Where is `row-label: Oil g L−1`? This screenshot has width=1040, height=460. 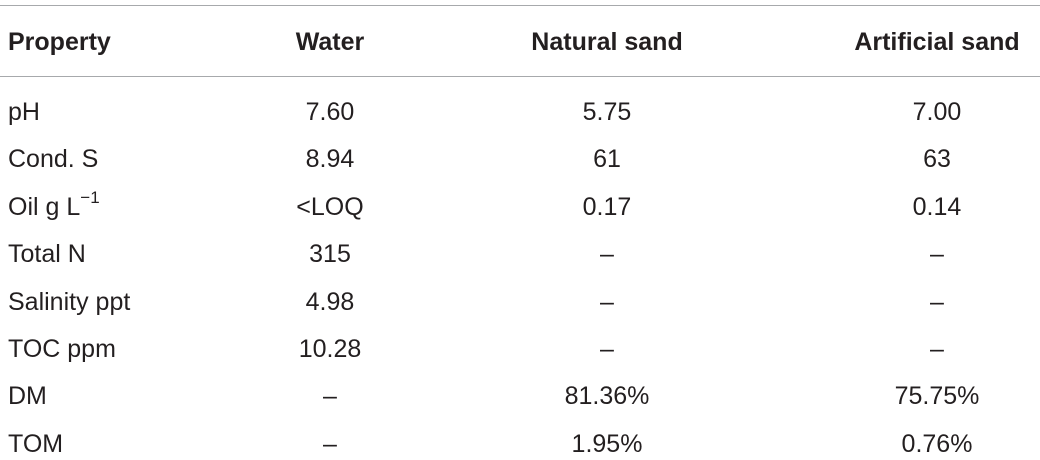 row-label: Oil g L−1 is located at coordinates (54, 205).